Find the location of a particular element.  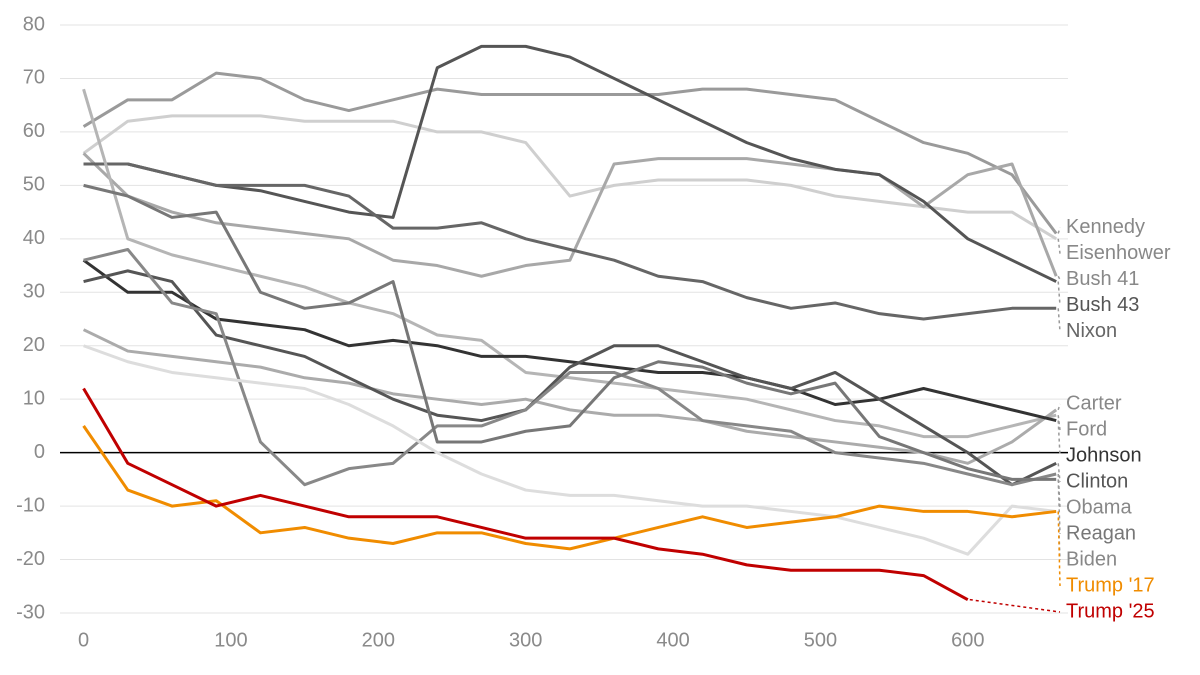

x-tick-label: 200 is located at coordinates (378, 640).